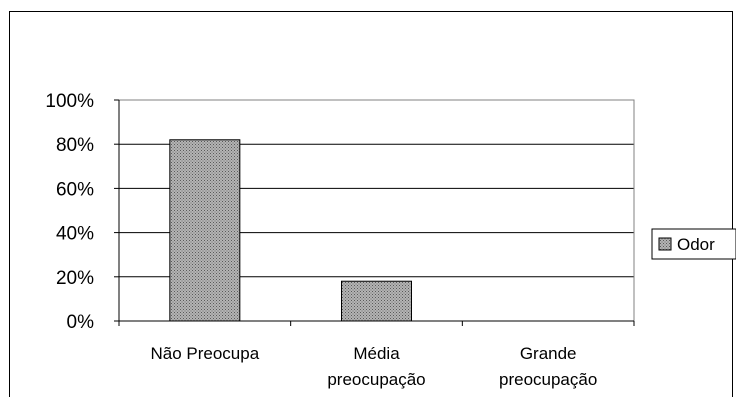 Image resolution: width=736 pixels, height=398 pixels. What do you see at coordinates (75, 145) in the screenshot?
I see `y-tick-label: 80%` at bounding box center [75, 145].